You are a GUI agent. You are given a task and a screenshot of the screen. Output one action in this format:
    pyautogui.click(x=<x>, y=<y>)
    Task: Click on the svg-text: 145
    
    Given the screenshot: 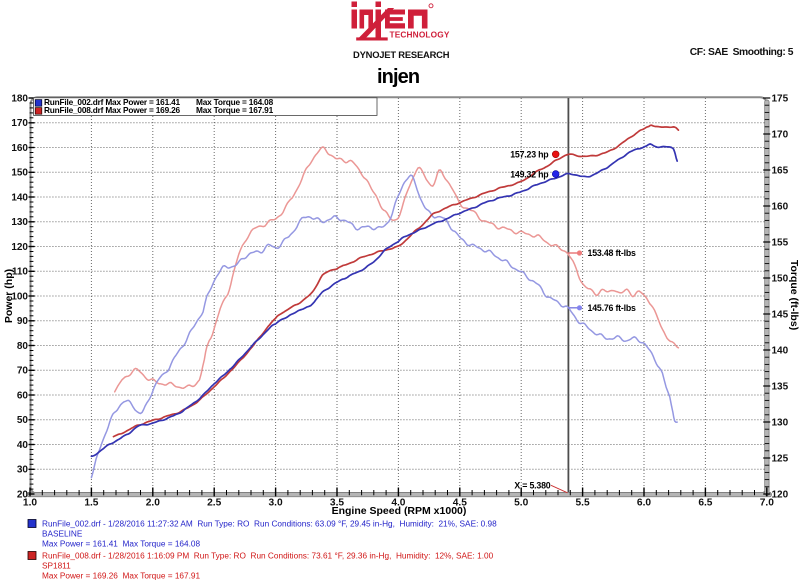 What is the action you would take?
    pyautogui.click(x=780, y=314)
    